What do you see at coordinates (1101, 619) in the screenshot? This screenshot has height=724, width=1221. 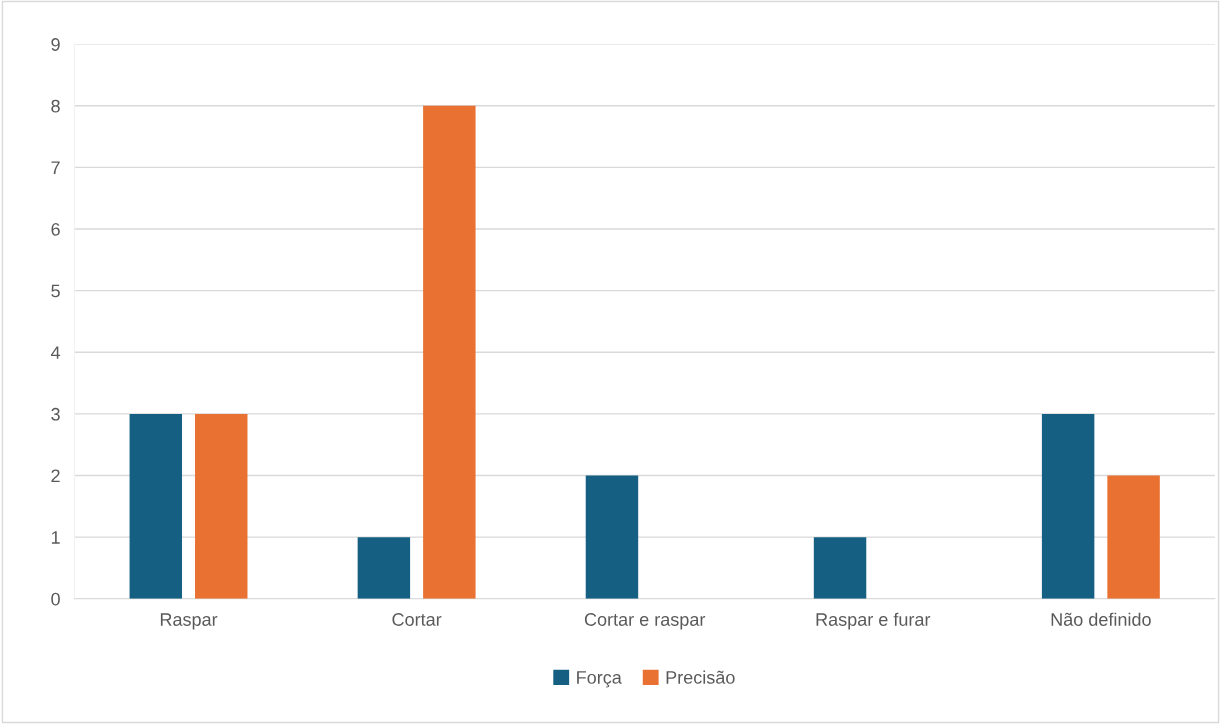 I see `x-tick-label: Não definido` at bounding box center [1101, 619].